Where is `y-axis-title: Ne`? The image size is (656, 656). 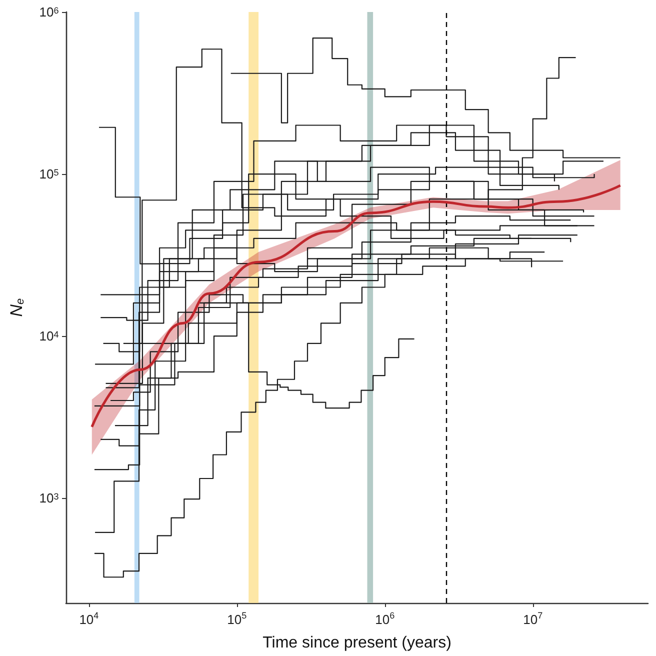 y-axis-title: Ne is located at coordinates (16, 307).